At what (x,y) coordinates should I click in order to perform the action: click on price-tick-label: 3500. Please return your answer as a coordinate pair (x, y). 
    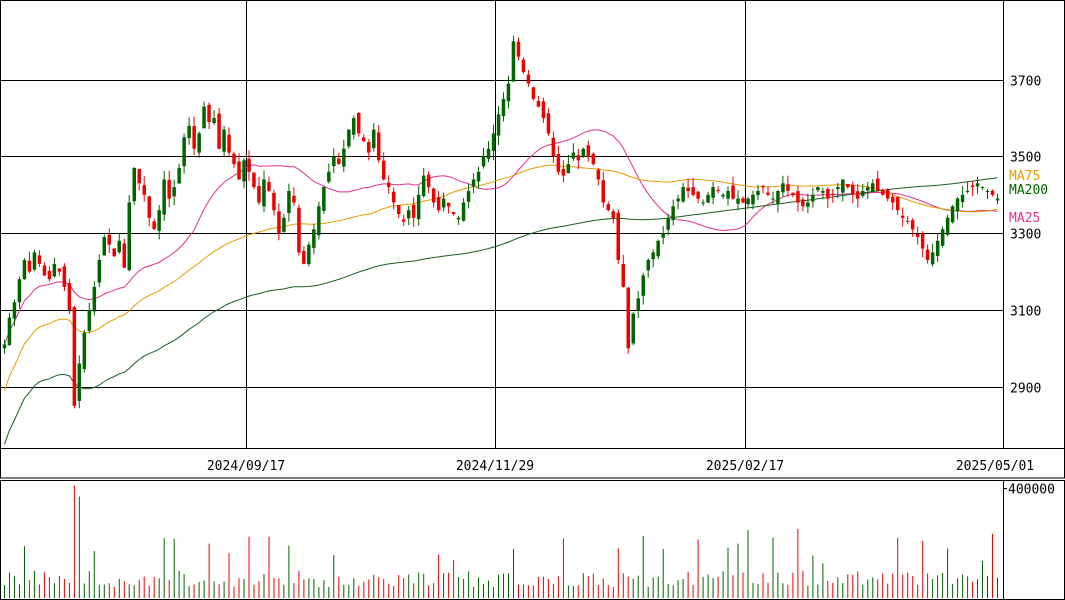
    Looking at the image, I should click on (1025, 158).